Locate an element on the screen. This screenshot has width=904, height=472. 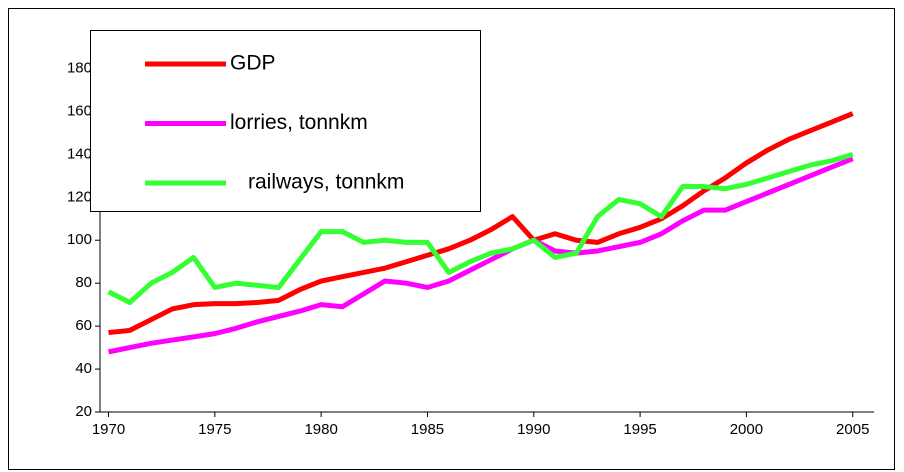
x-tick-label: 2000 is located at coordinates (746, 429).